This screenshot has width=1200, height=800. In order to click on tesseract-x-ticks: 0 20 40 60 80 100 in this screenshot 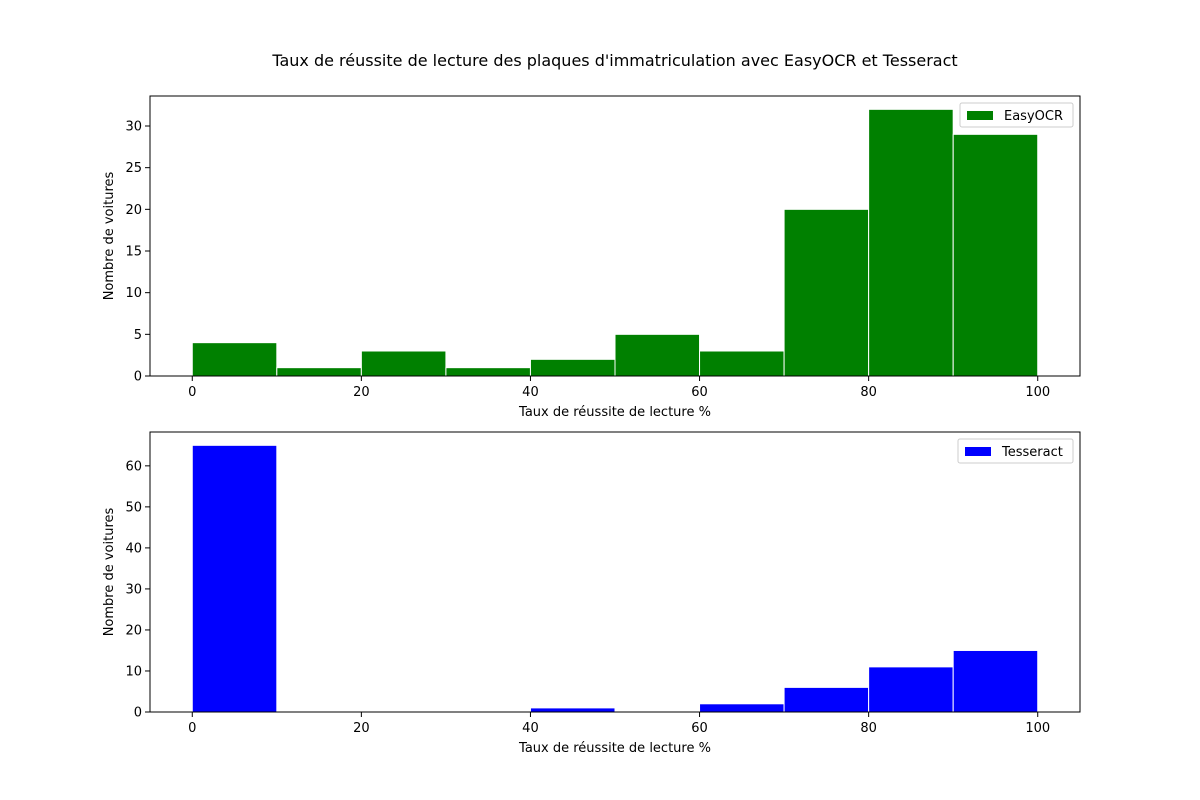, I will do `click(619, 724)`.